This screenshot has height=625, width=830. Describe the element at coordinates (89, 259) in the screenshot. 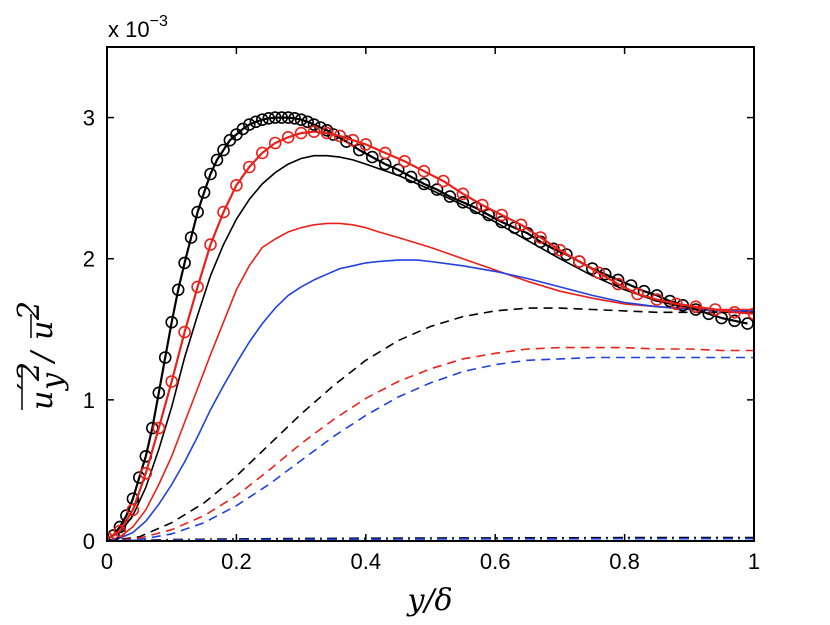

I see `y-tick-label: 2` at that location.